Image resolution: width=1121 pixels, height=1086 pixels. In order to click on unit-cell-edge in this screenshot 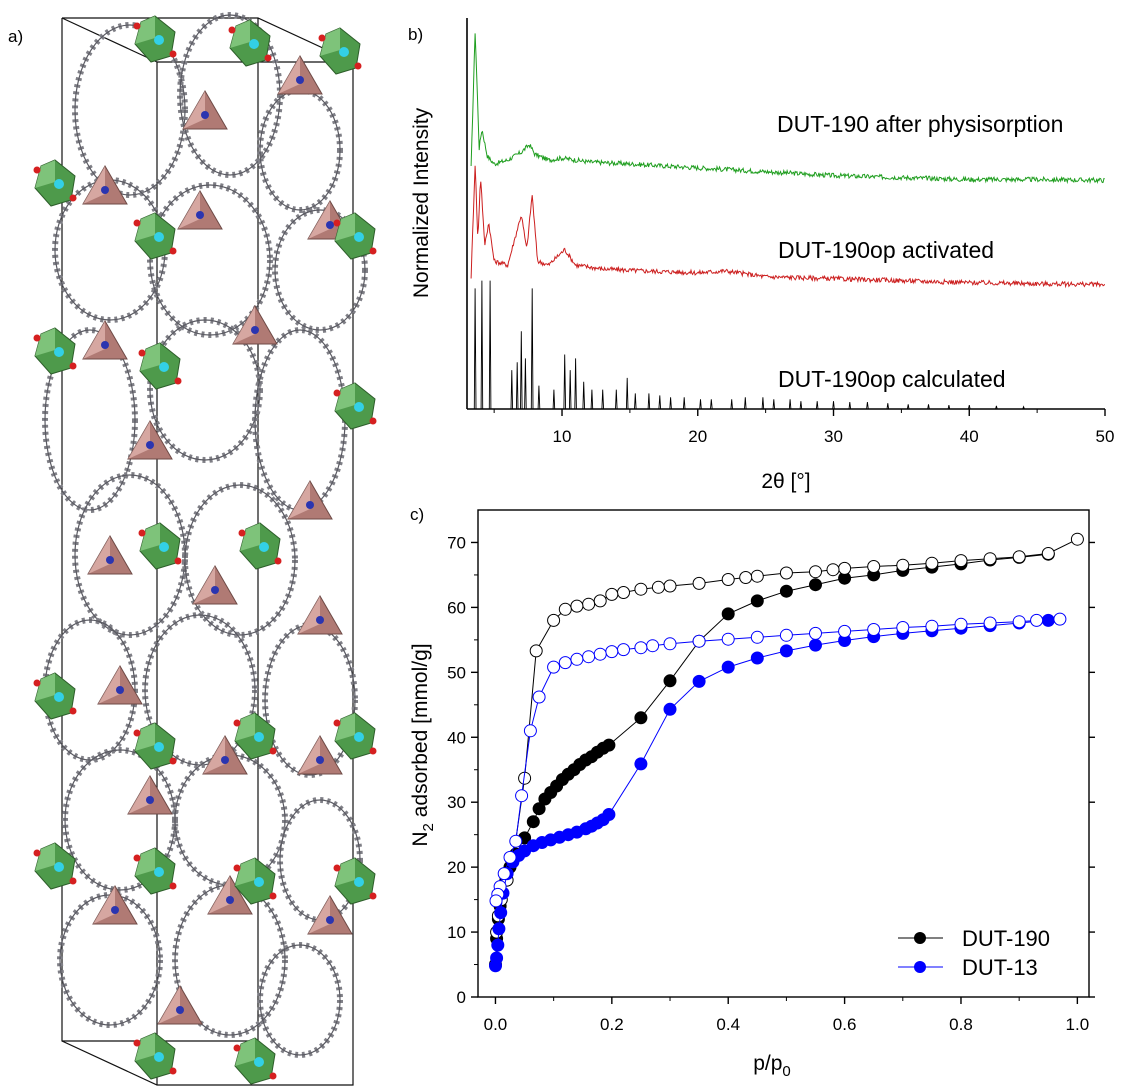, I will do `click(109, 40)`.